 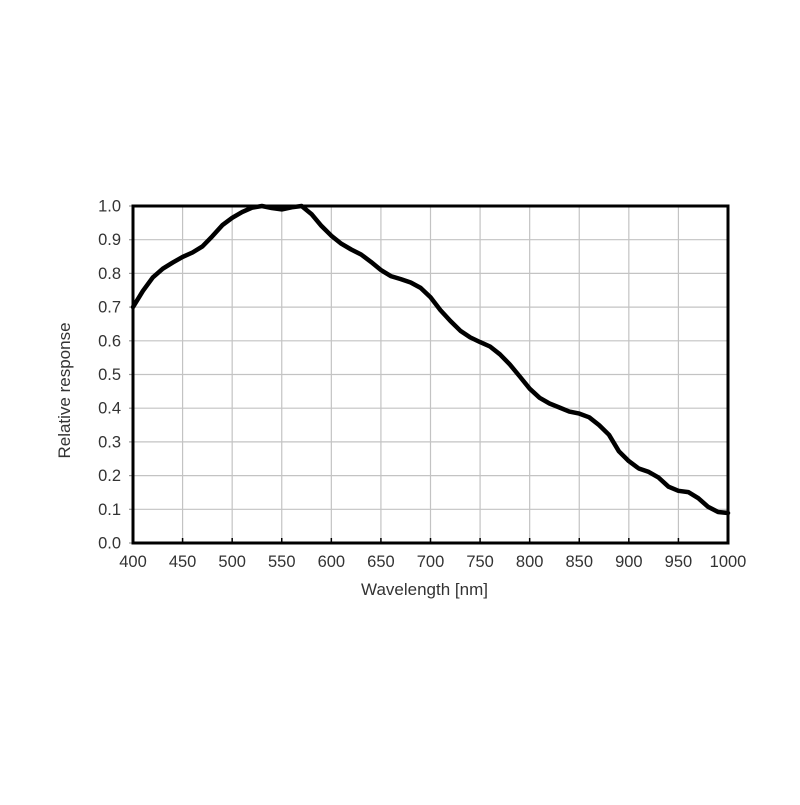 I want to click on y-tick-label: 0.3, so click(x=109, y=442).